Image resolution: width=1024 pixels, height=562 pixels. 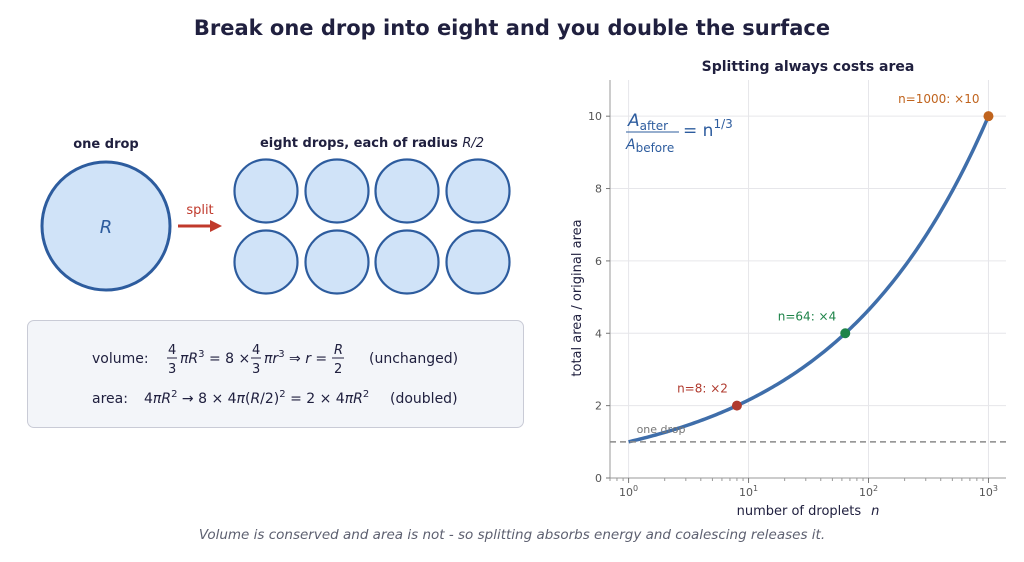 I want to click on svg-text: Aafter, so click(x=647, y=122).